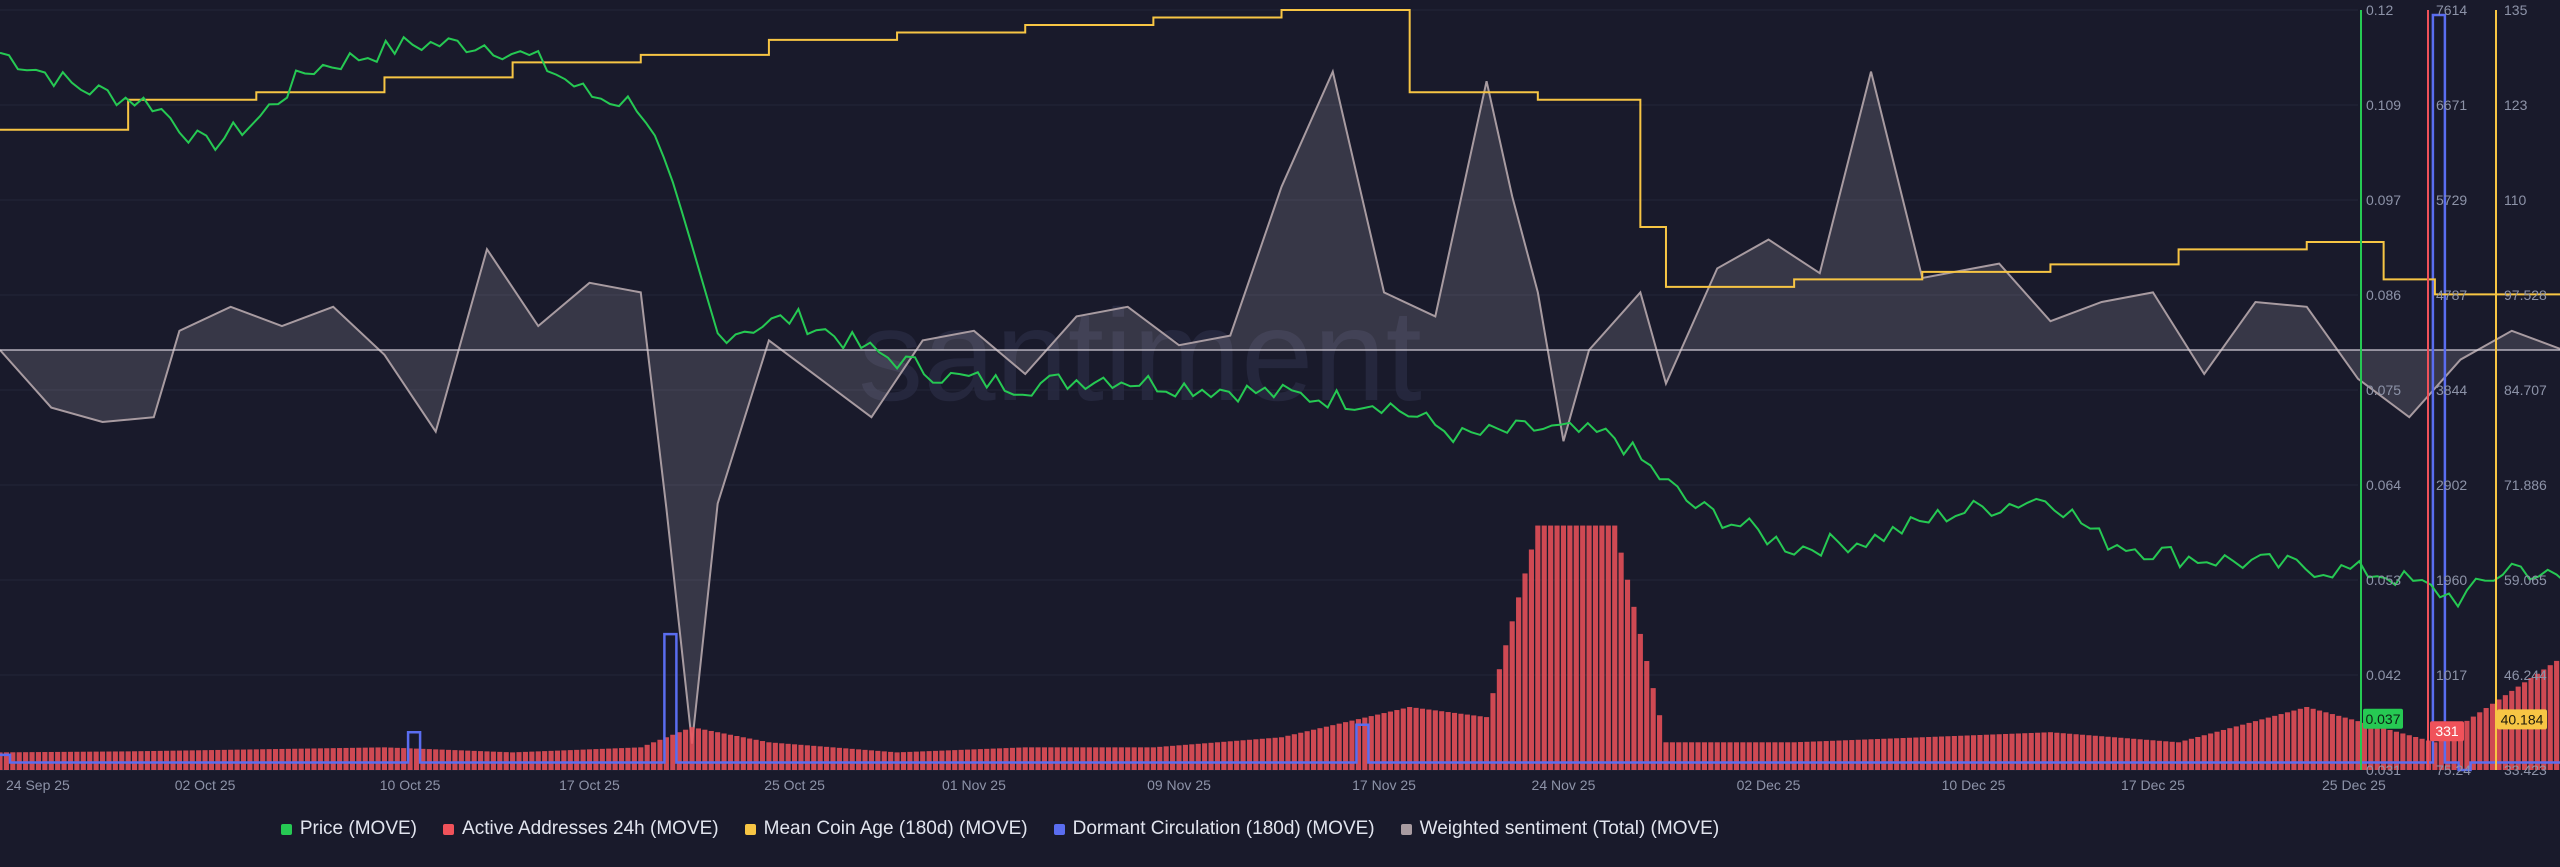  What do you see at coordinates (2451, 485) in the screenshot?
I see `active_addresses-tick-label: 2902` at bounding box center [2451, 485].